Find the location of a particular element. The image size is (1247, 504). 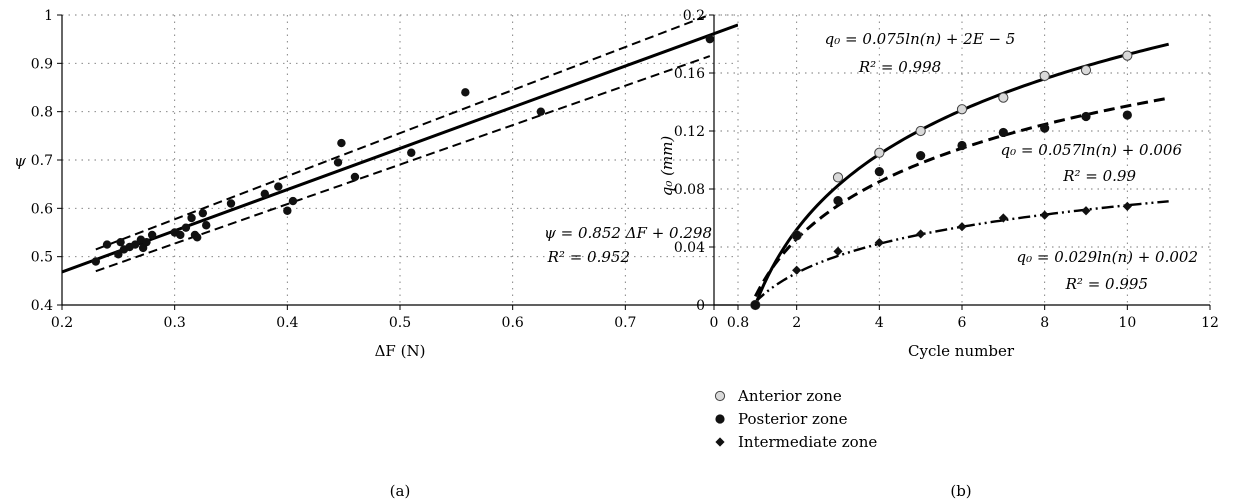

x-tick-label: 4 is located at coordinates (879, 323).